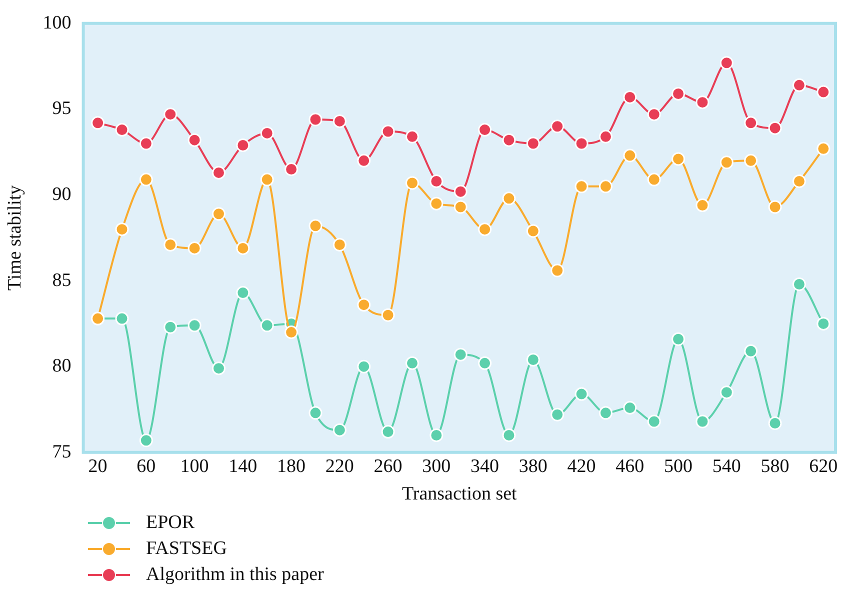  What do you see at coordinates (186, 549) in the screenshot?
I see `legend-label: FASTSEG` at bounding box center [186, 549].